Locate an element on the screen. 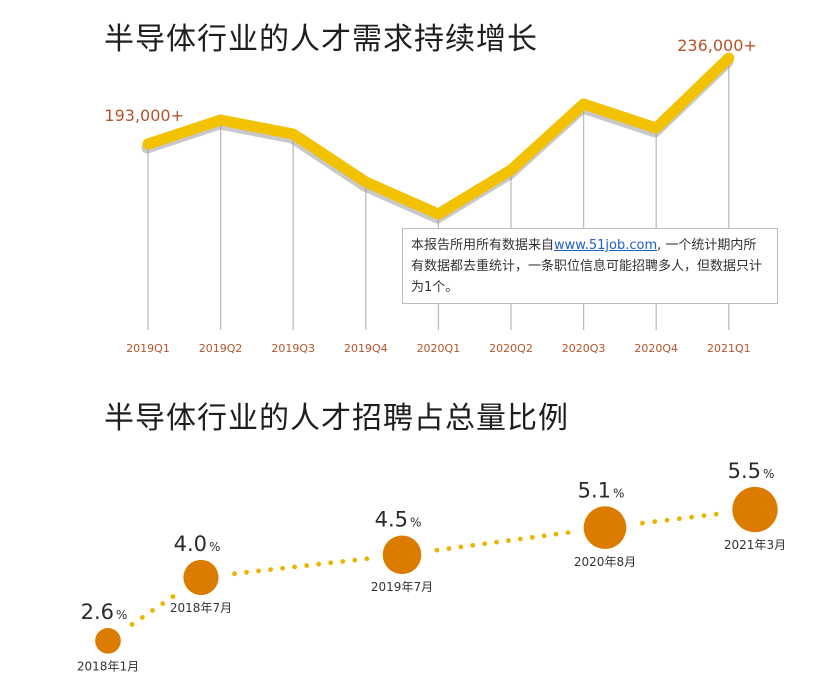  x-tick-label: 2019Q3 is located at coordinates (293, 348).